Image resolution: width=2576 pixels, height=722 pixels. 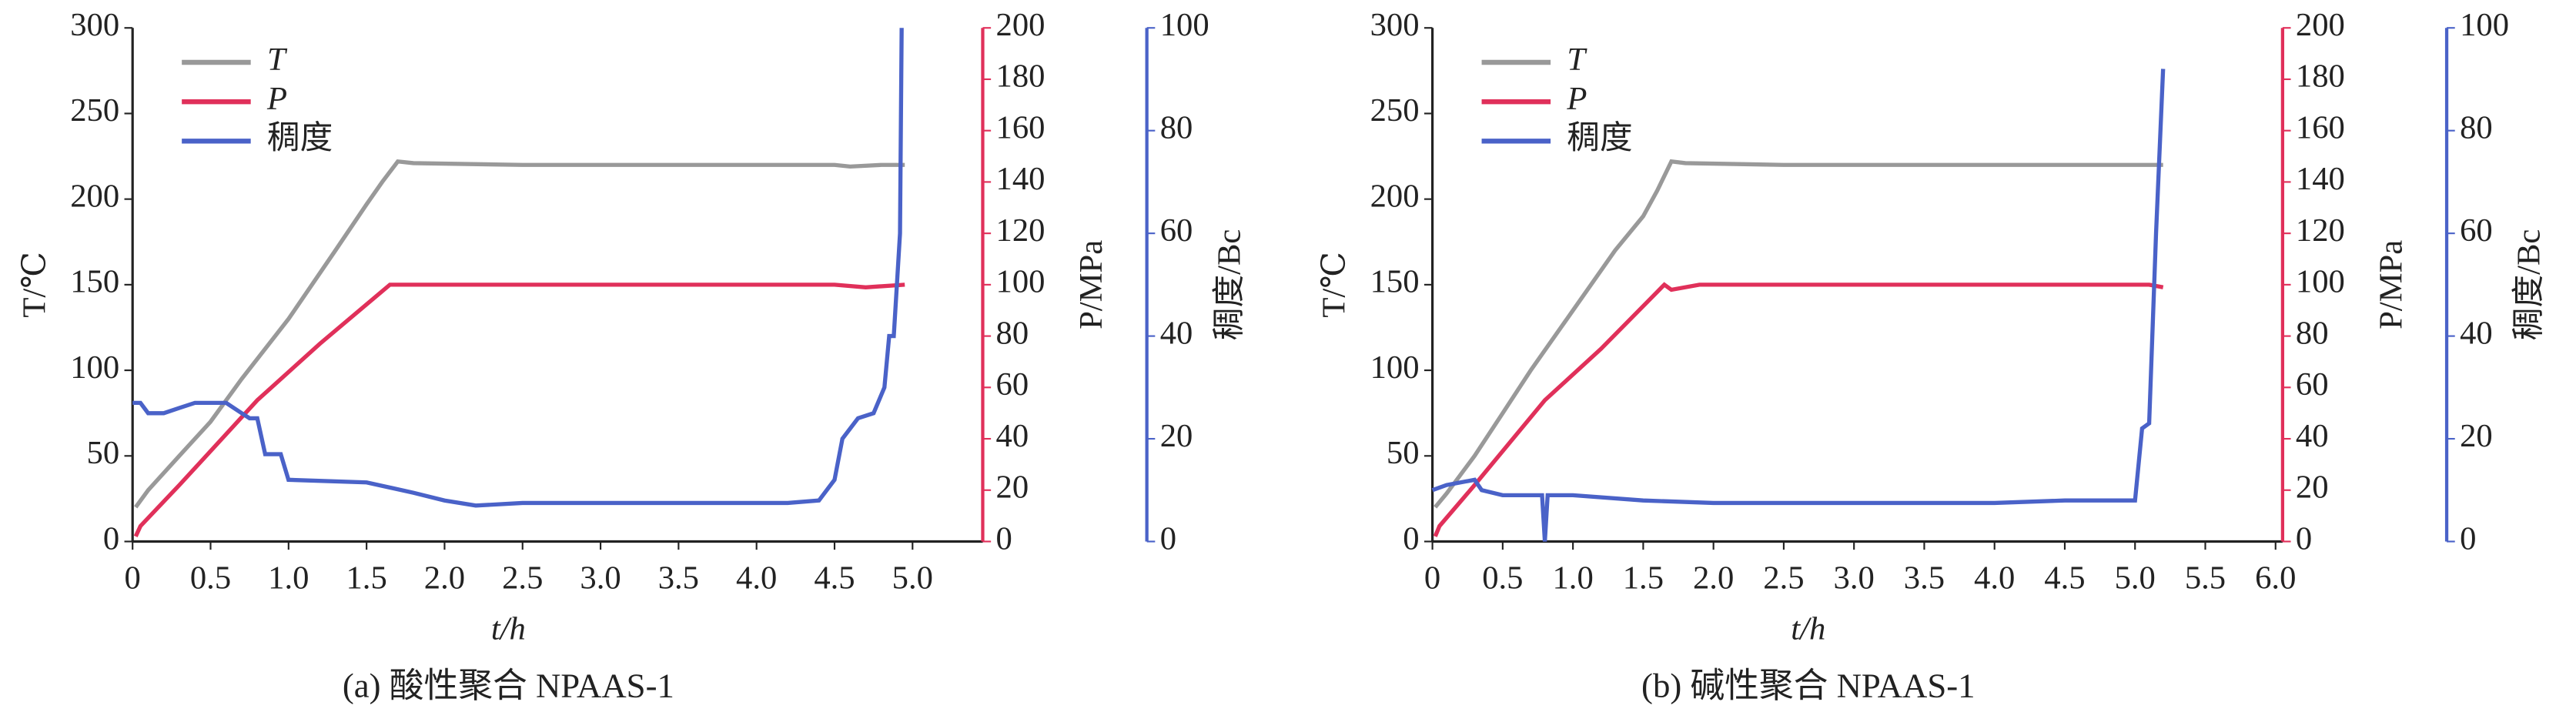 What do you see at coordinates (509, 686) in the screenshot?
I see `caption: (a) 酸性聚合 NPAAS-1` at bounding box center [509, 686].